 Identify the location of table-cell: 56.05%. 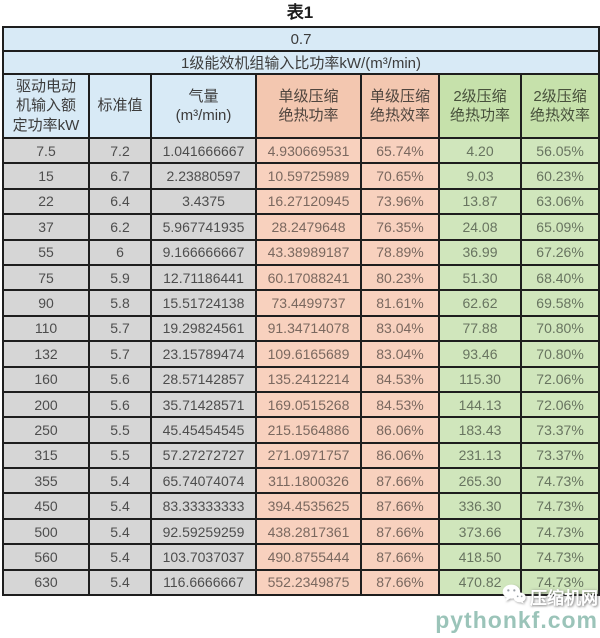
(559, 150).